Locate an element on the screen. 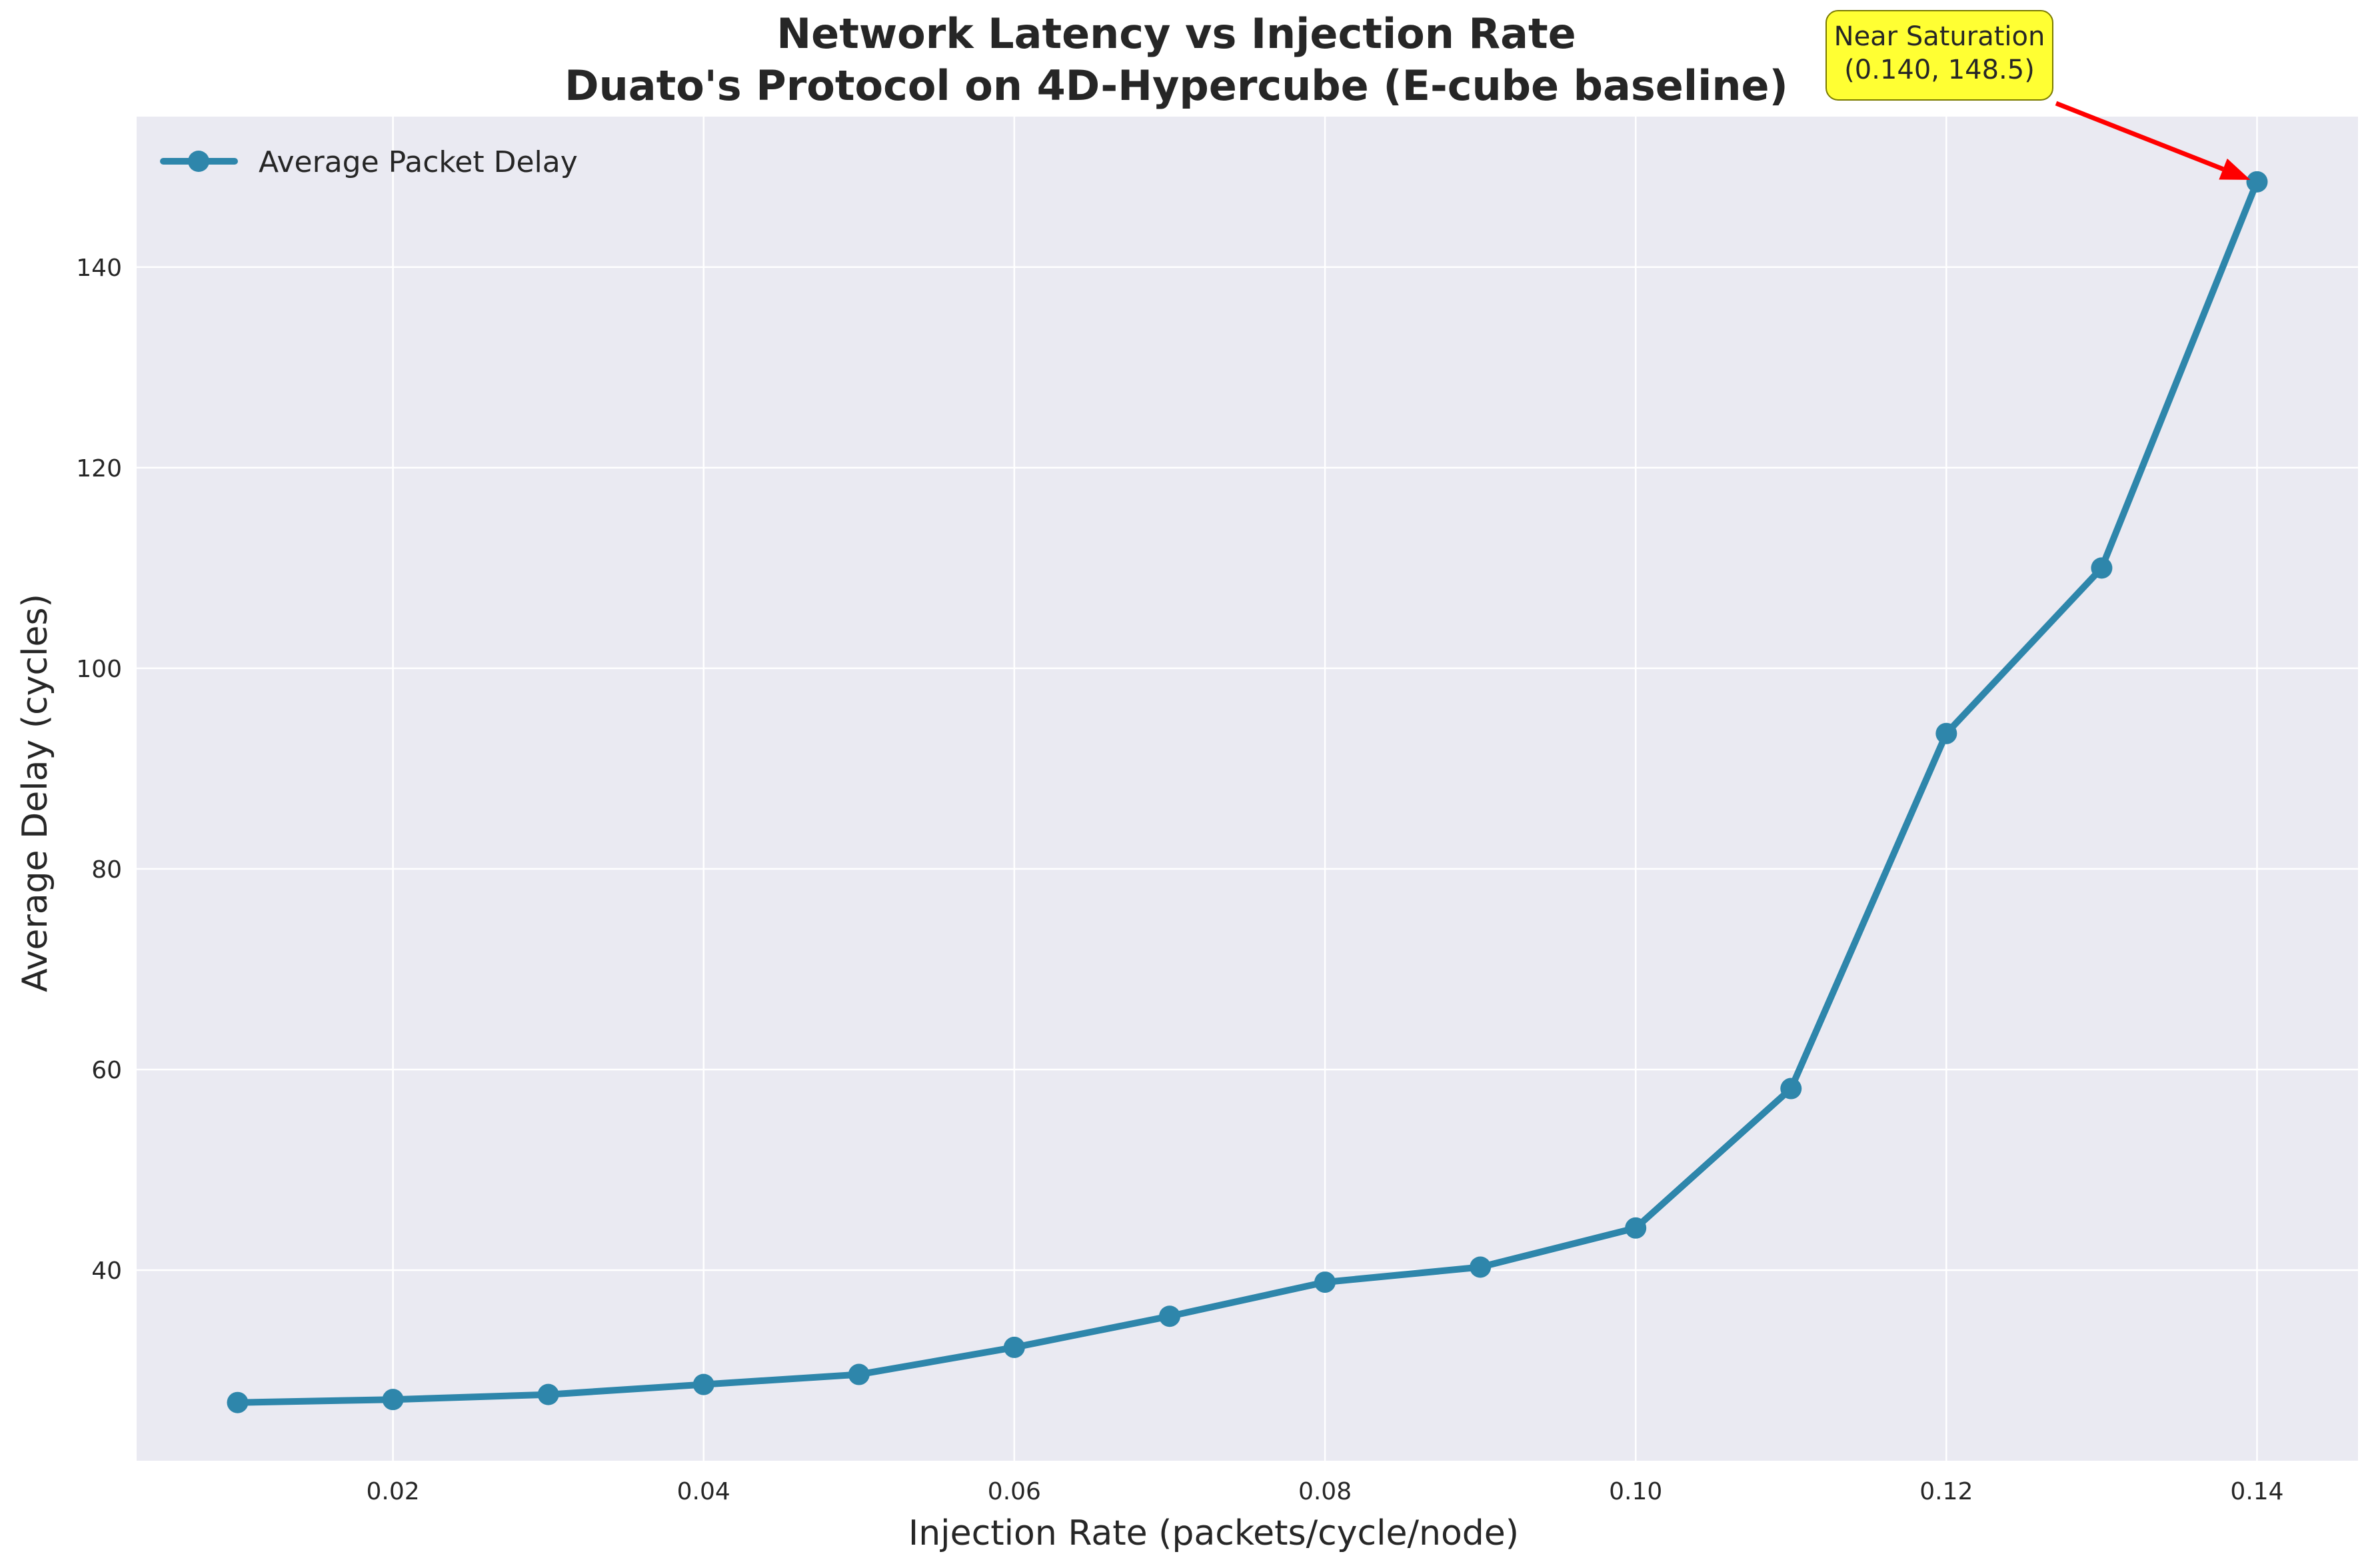  y-tick-label: 120 is located at coordinates (99, 469).